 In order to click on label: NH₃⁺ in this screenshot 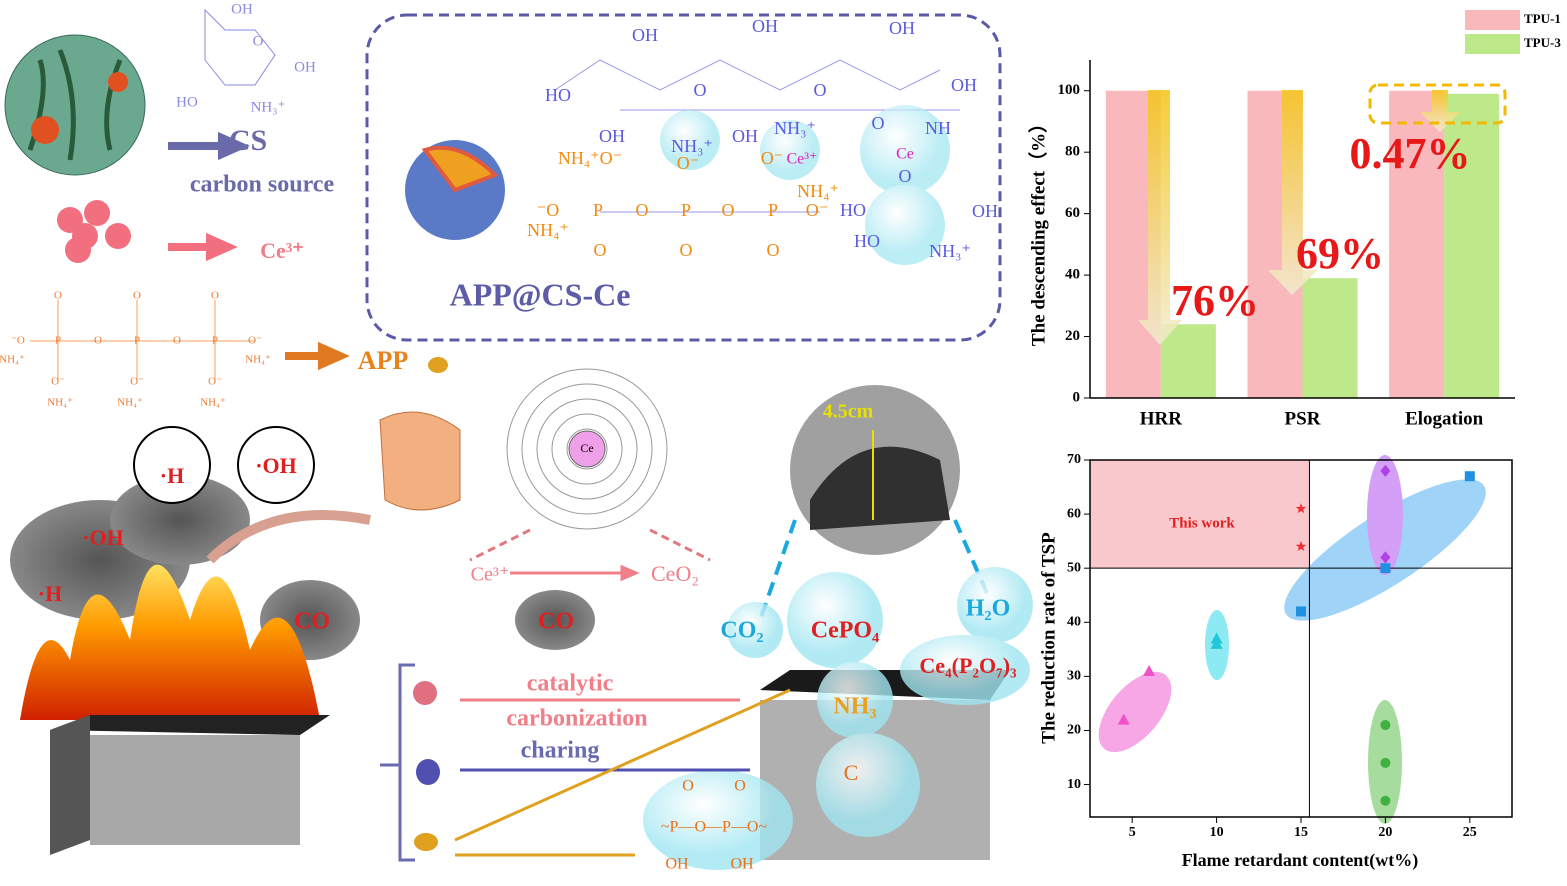, I will do `click(268, 107)`.